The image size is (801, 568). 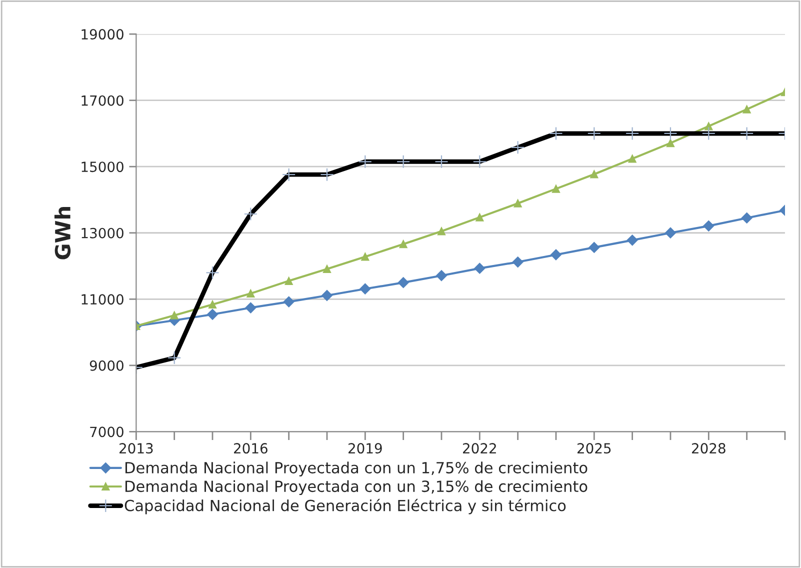 I want to click on x-tick-label: 2019, so click(x=365, y=448).